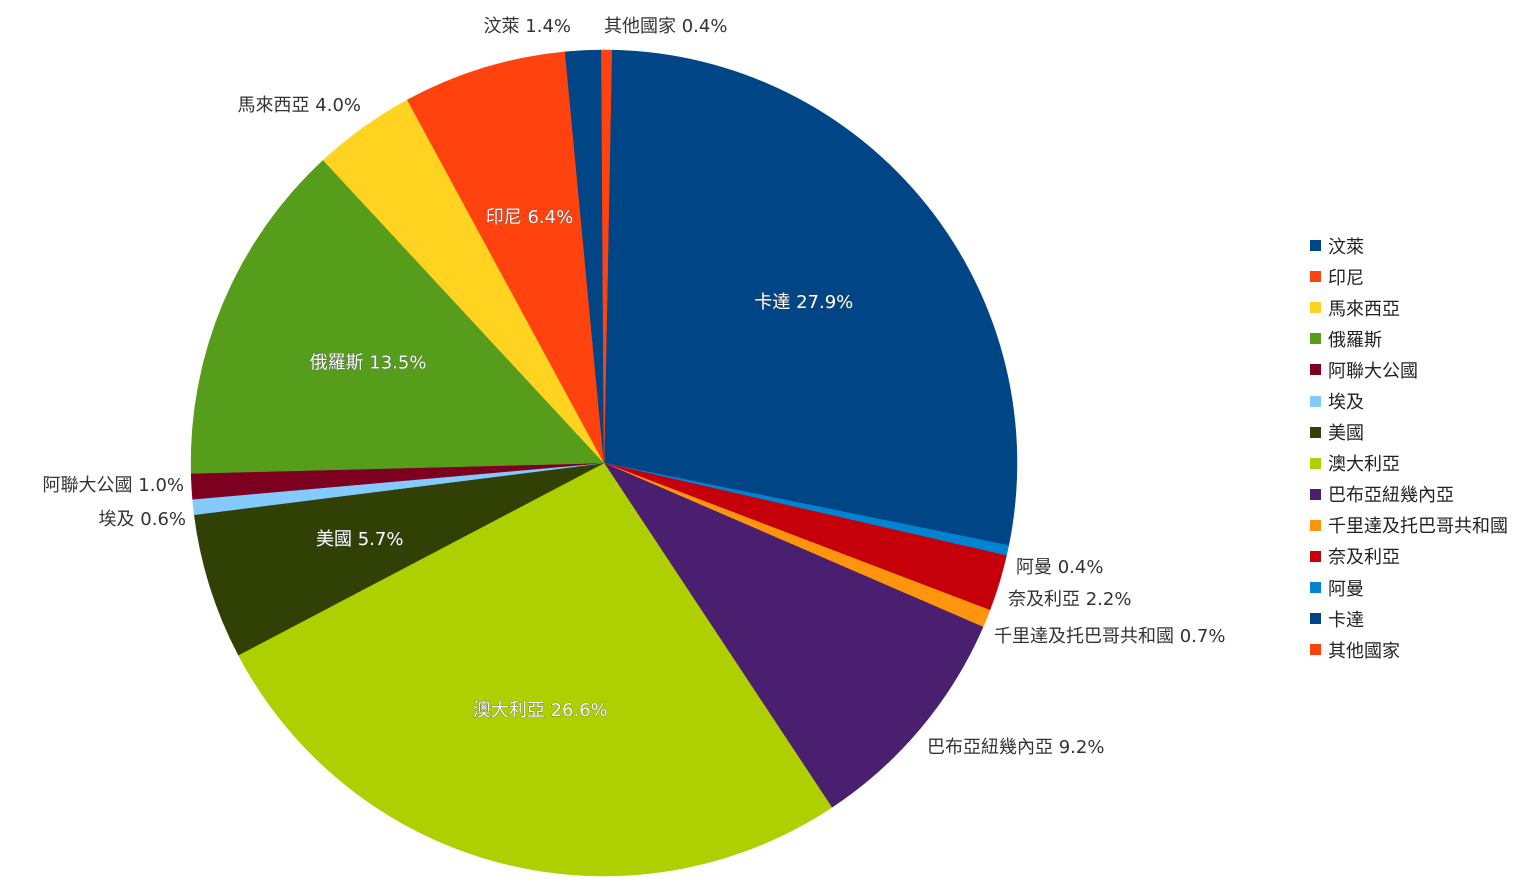  I want to click on data-label-千里達及托巴哥共和國: 千里達及托巴哥共和國 0.7%, so click(1109, 636).